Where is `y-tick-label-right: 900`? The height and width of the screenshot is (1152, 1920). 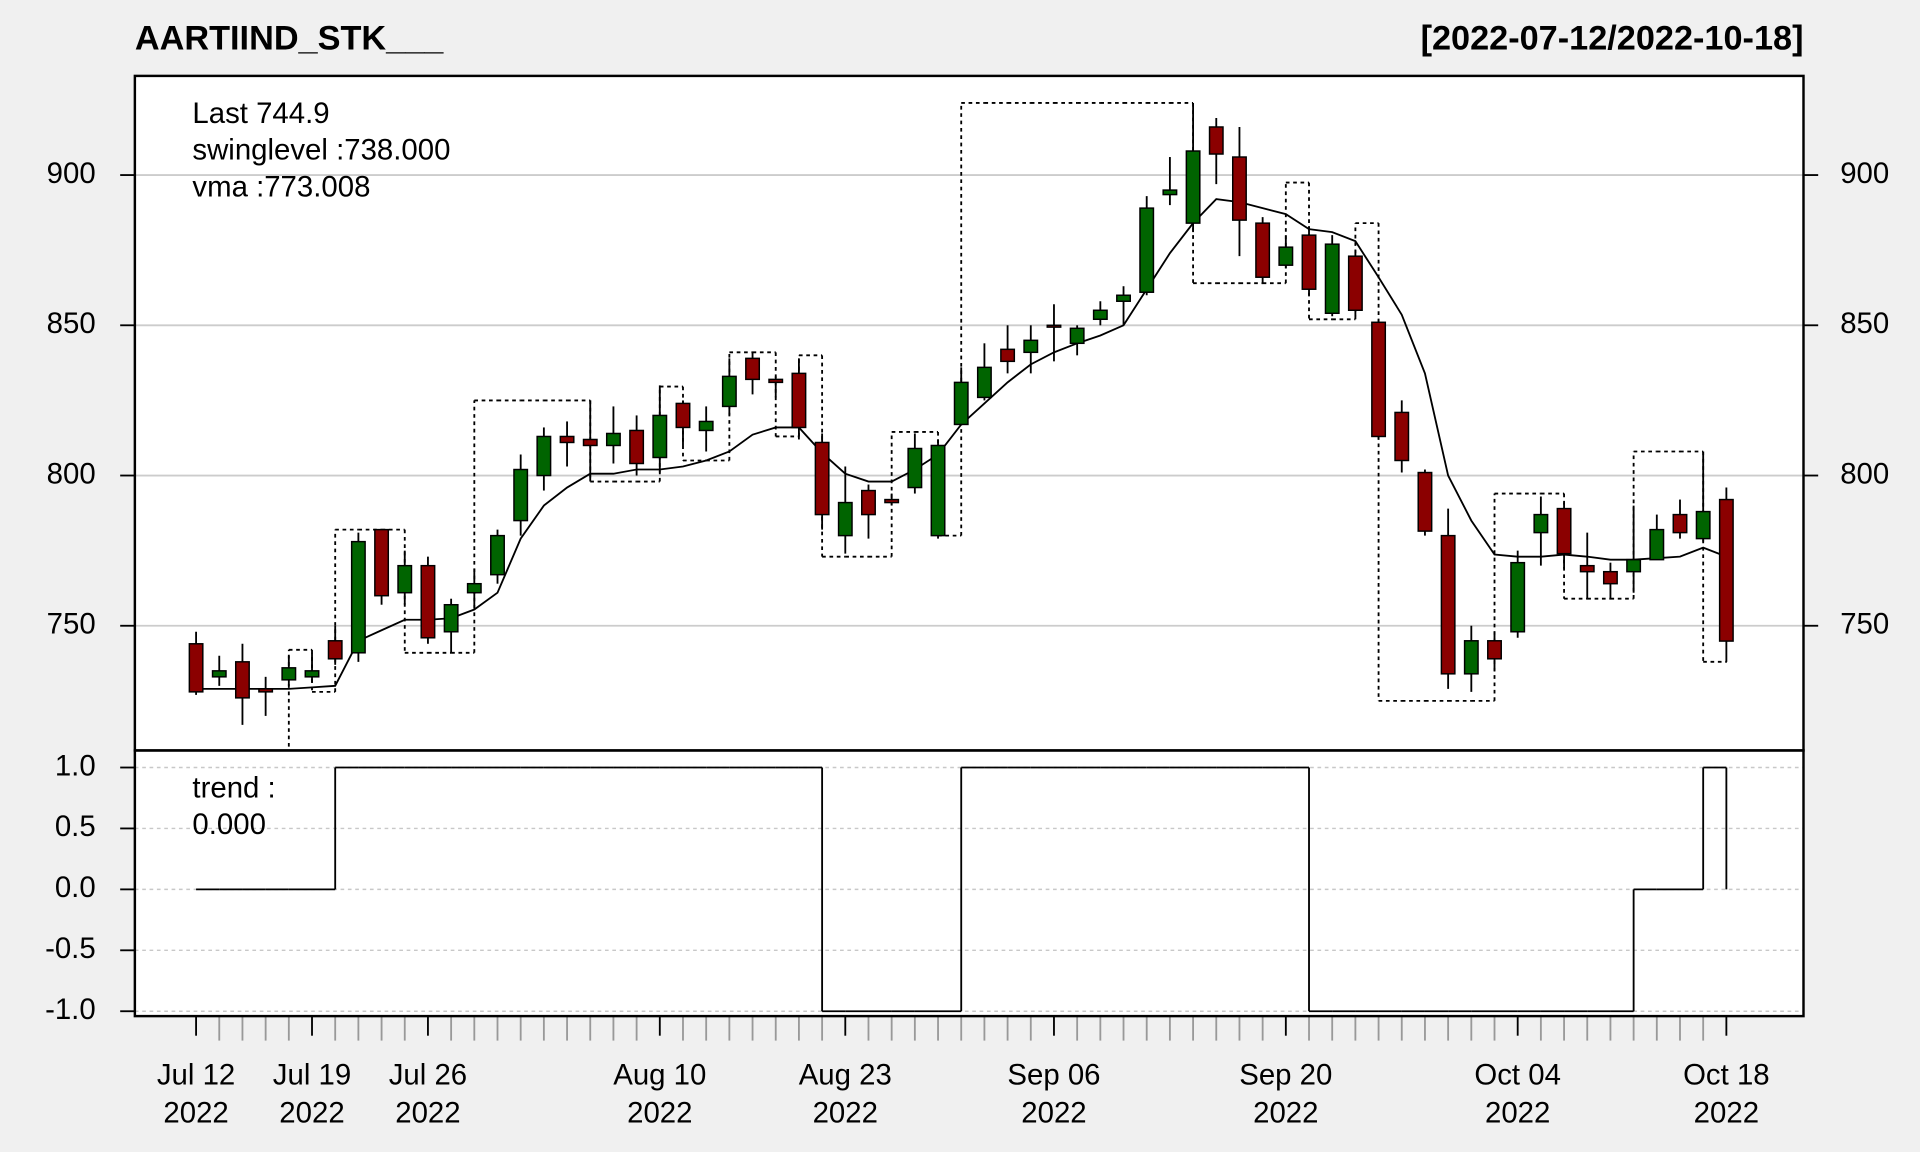
y-tick-label-right: 900 is located at coordinates (1864, 173).